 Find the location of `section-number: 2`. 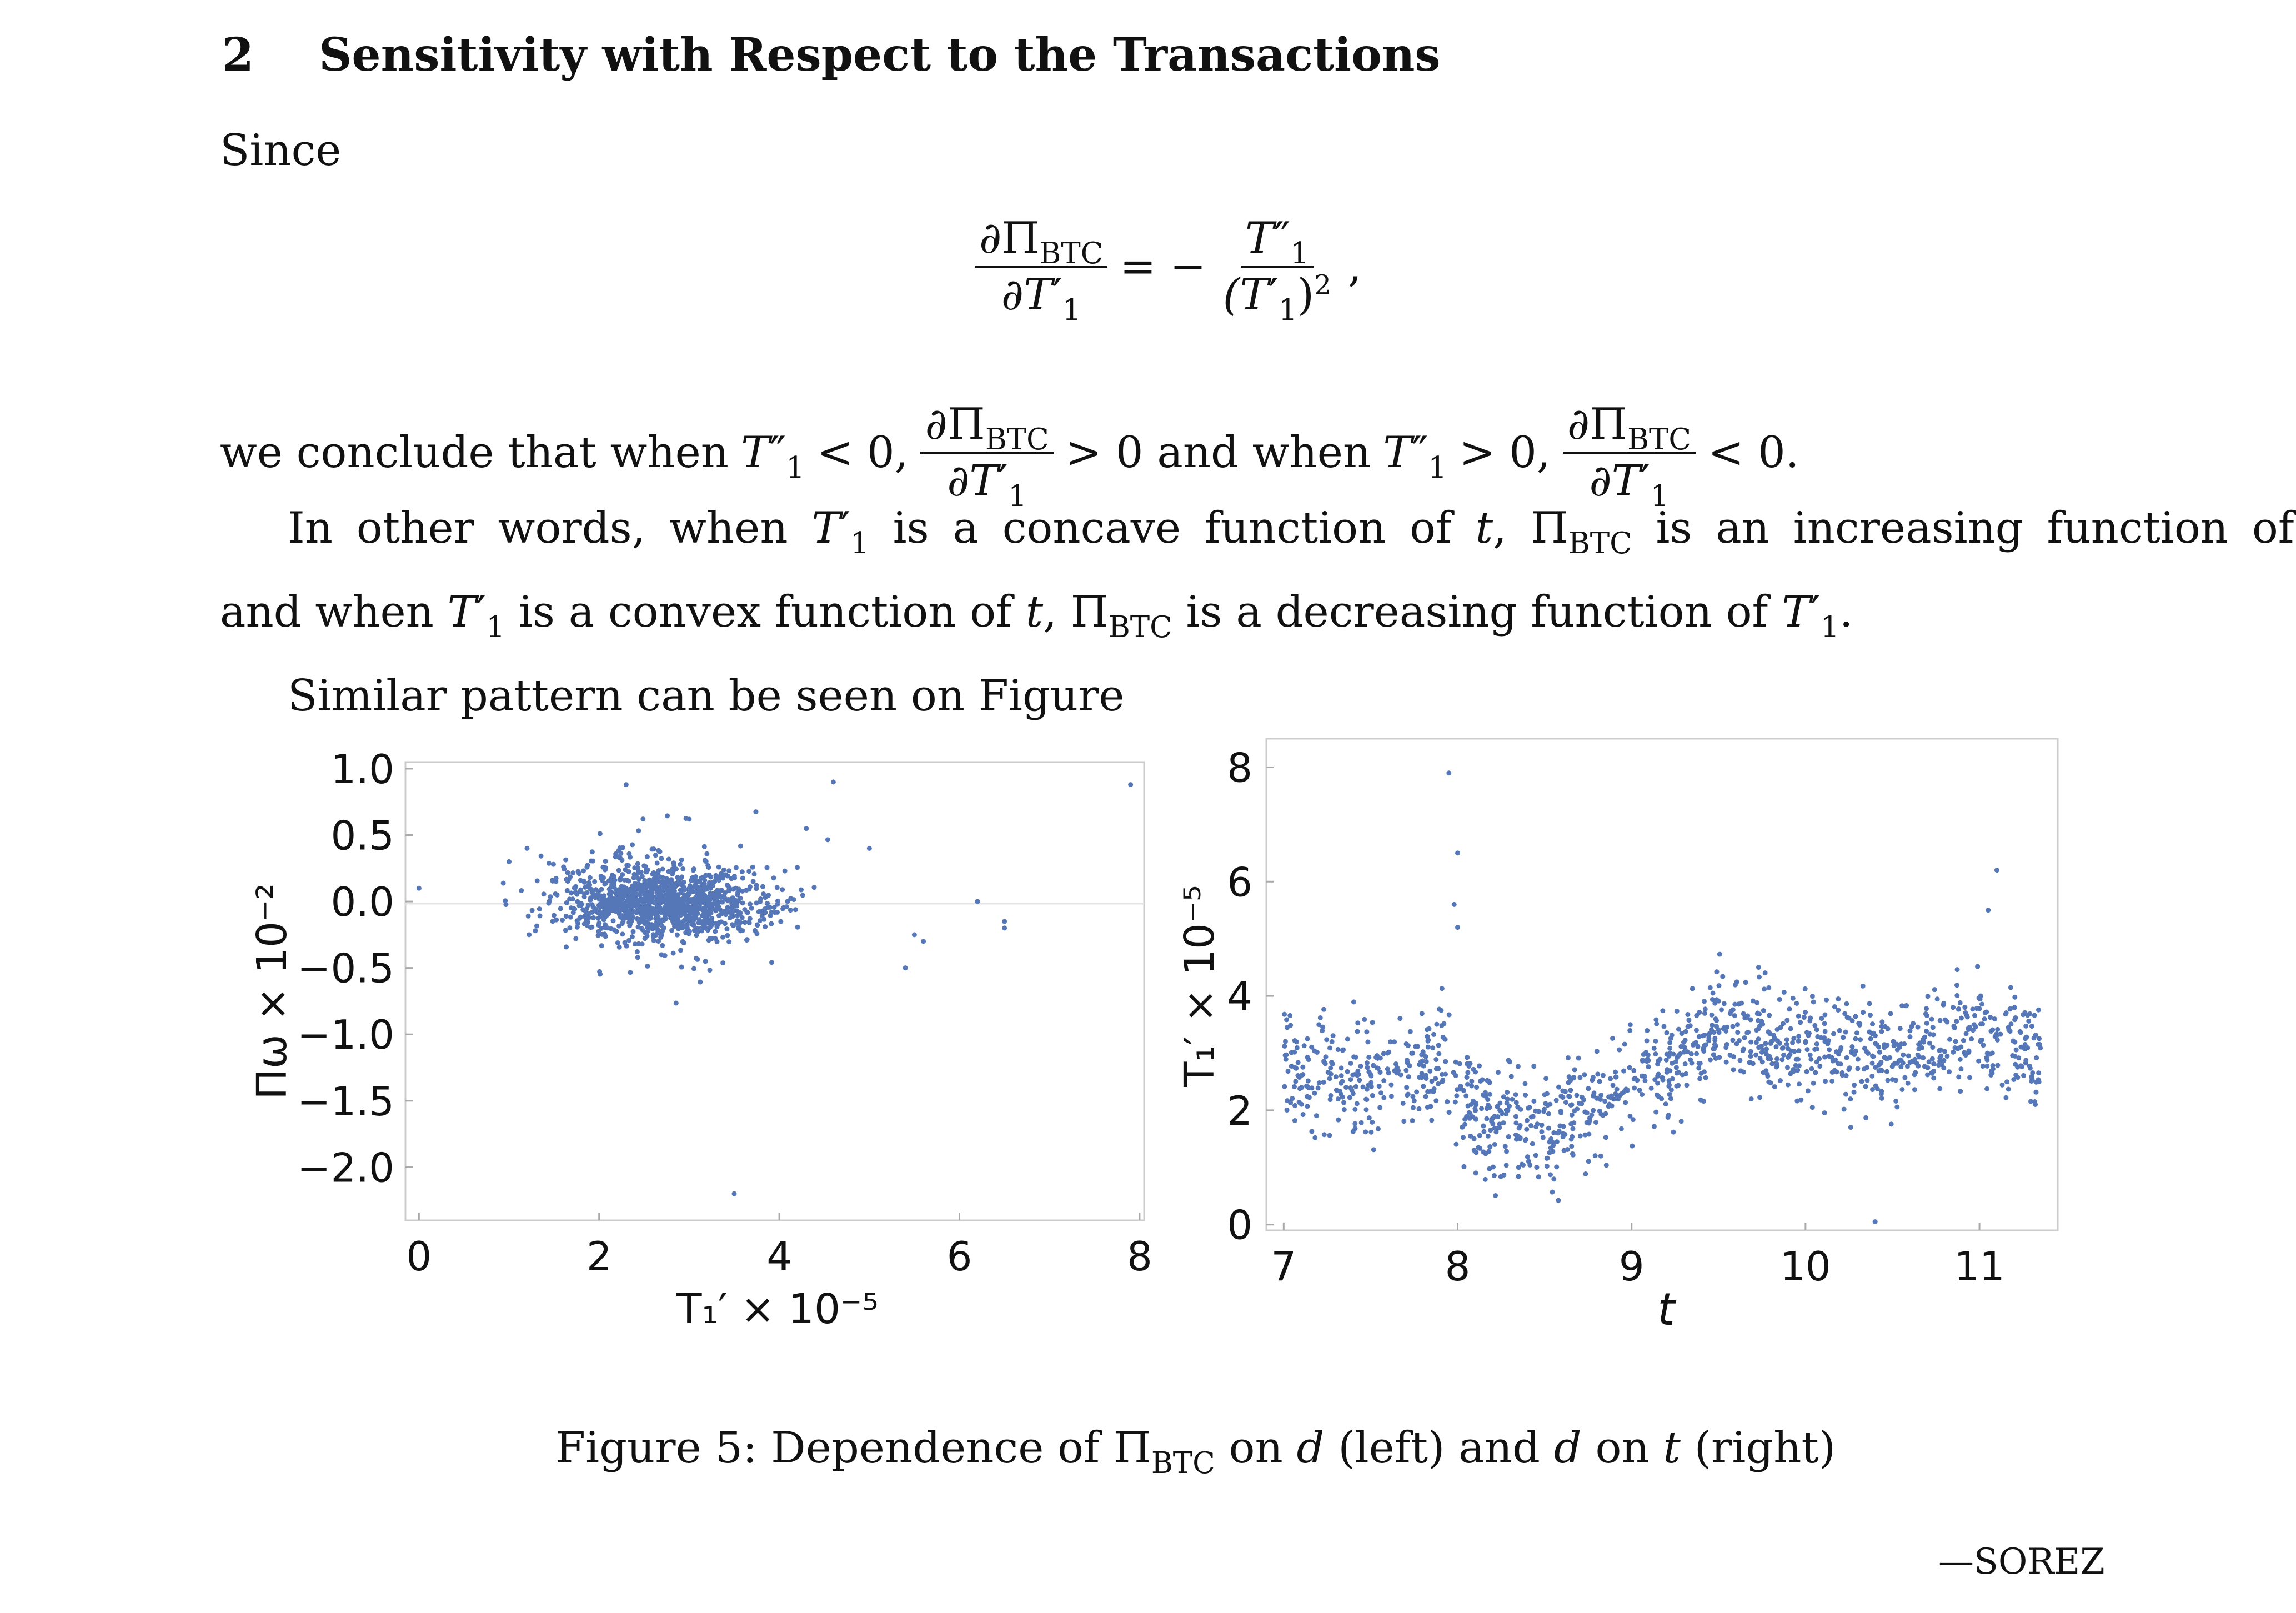

section-number: 2 is located at coordinates (238, 55).